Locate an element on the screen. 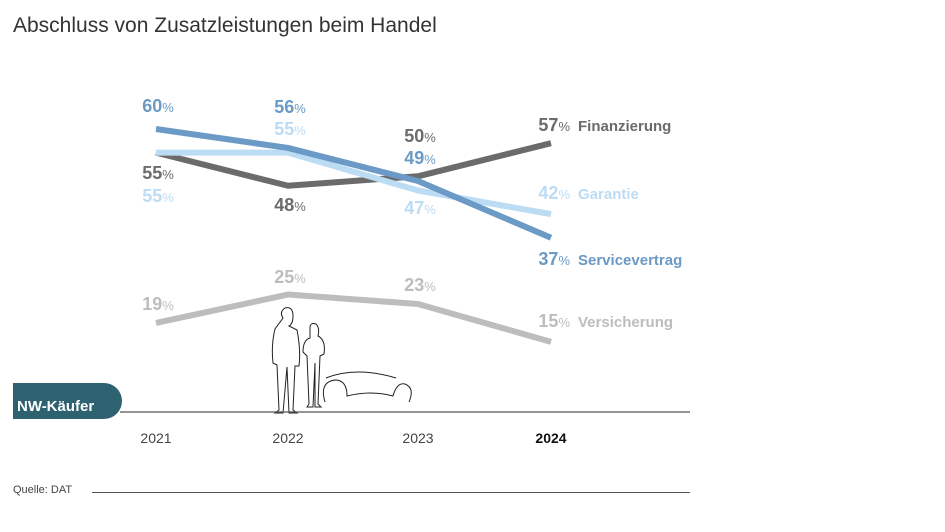 The image size is (945, 532). data-label: 42% is located at coordinates (554, 193).